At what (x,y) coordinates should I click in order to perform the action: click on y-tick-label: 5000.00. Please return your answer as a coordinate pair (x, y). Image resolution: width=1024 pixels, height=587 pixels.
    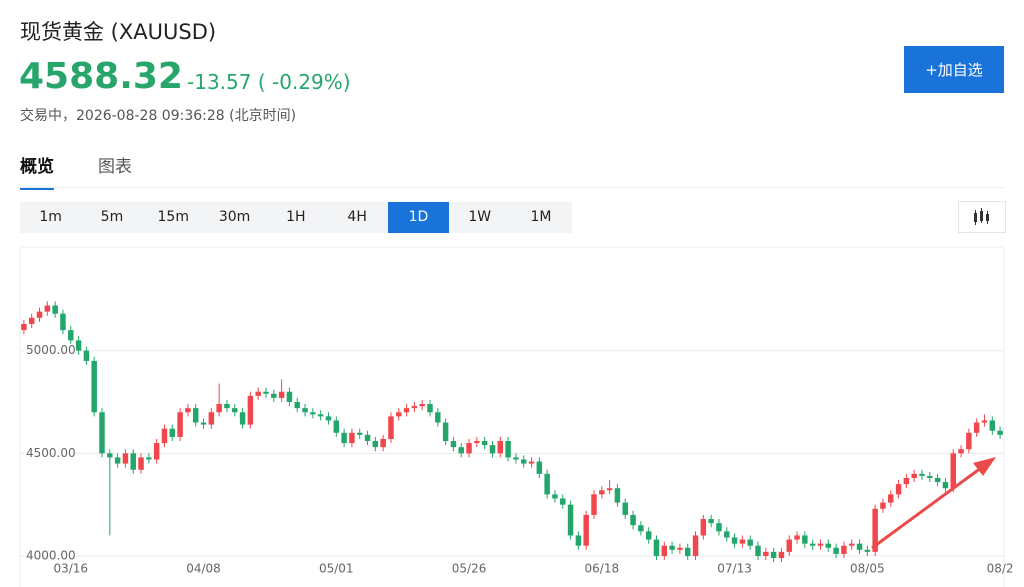
    Looking at the image, I should click on (51, 350).